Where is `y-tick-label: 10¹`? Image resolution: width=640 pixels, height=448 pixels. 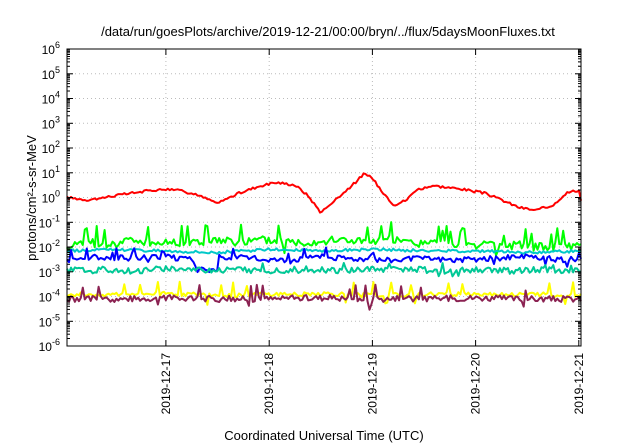
y-tick-label: 10¹ is located at coordinates (51, 172).